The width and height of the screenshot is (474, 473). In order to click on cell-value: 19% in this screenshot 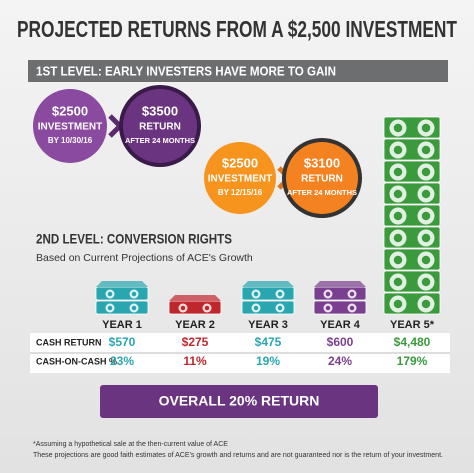, I will do `click(268, 361)`.